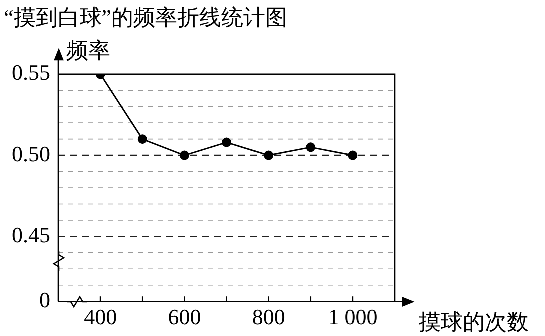  What do you see at coordinates (88, 51) in the screenshot?
I see `y-axis-title: 频率` at bounding box center [88, 51].